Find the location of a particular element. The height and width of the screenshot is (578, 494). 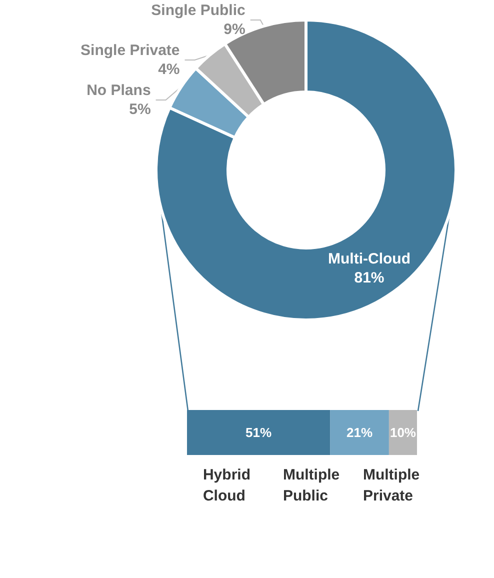

data-label: 81% is located at coordinates (369, 277).